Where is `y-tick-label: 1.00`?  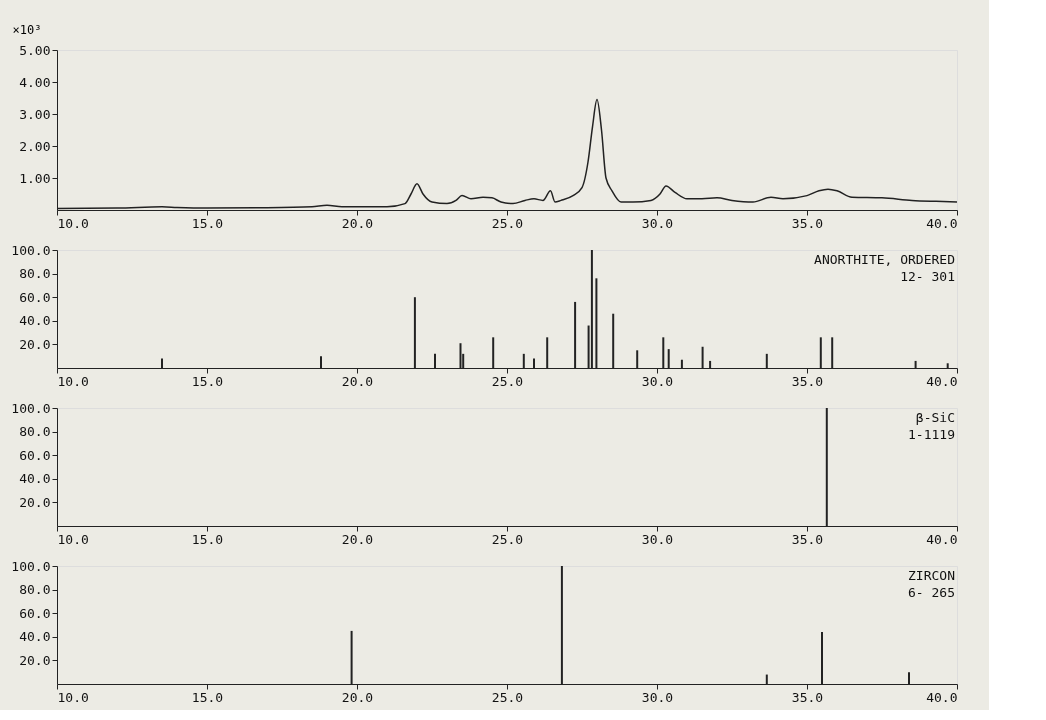 y-tick-label: 1.00 is located at coordinates (35, 178).